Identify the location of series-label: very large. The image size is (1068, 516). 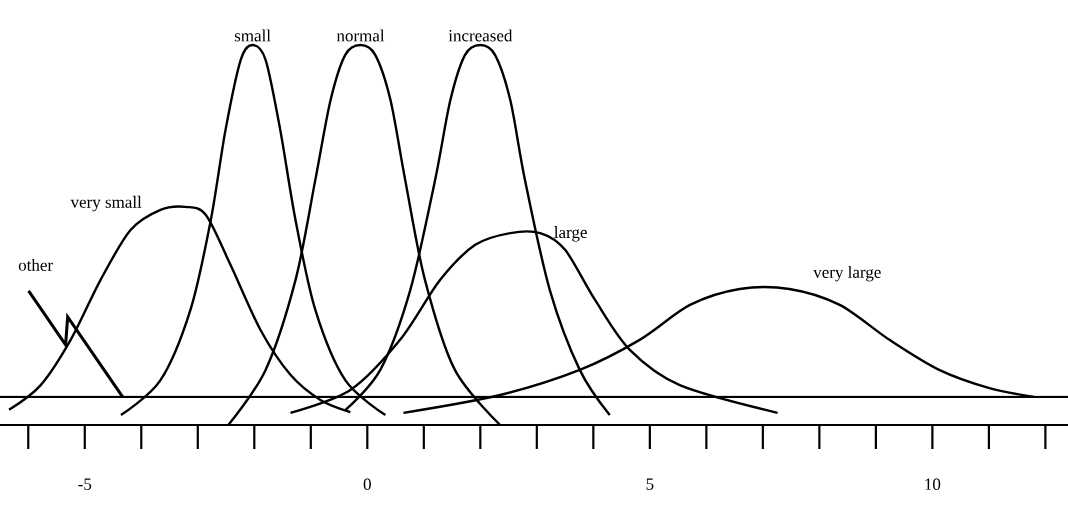
(847, 273).